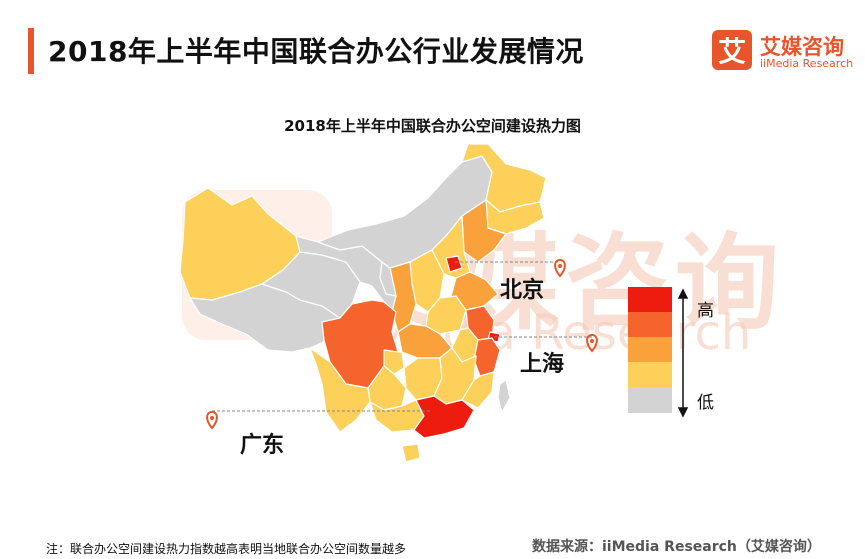 Image resolution: width=865 pixels, height=559 pixels. I want to click on region-liaoning, so click(484, 231).